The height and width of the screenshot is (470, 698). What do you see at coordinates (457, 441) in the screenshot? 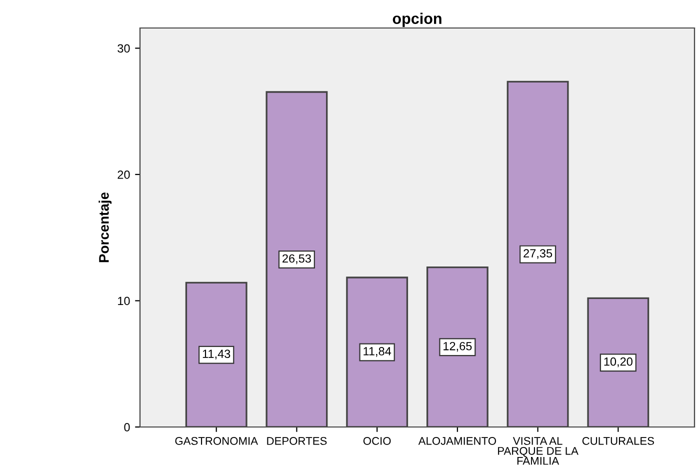
I see `x-tick-label: ALOJAMIENTO` at bounding box center [457, 441].